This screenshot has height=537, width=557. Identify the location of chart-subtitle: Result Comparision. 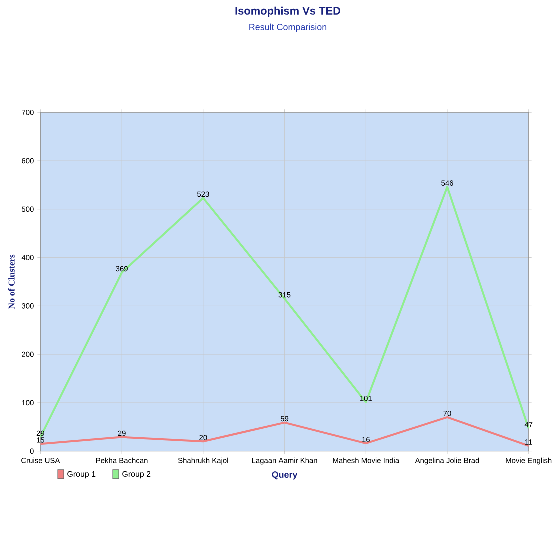
(288, 28).